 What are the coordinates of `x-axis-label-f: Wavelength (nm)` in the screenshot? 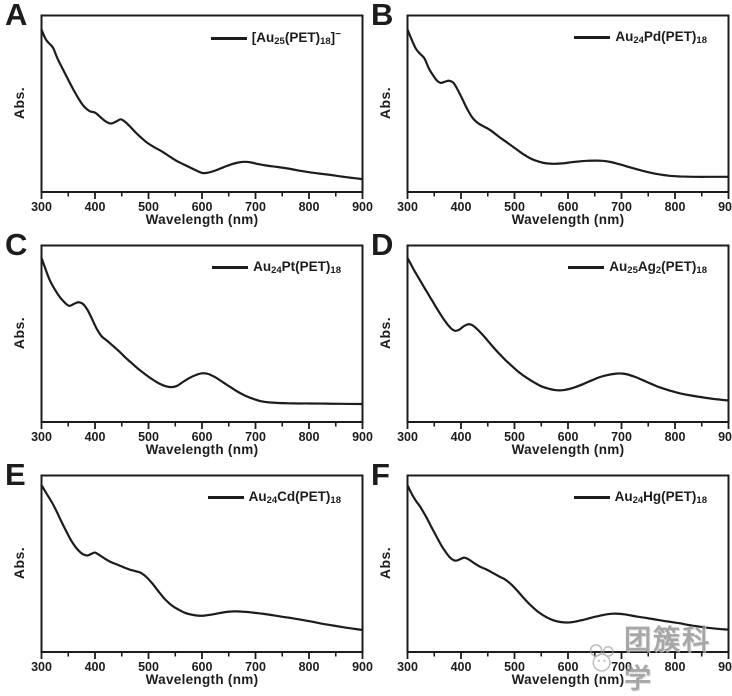 It's located at (568, 679).